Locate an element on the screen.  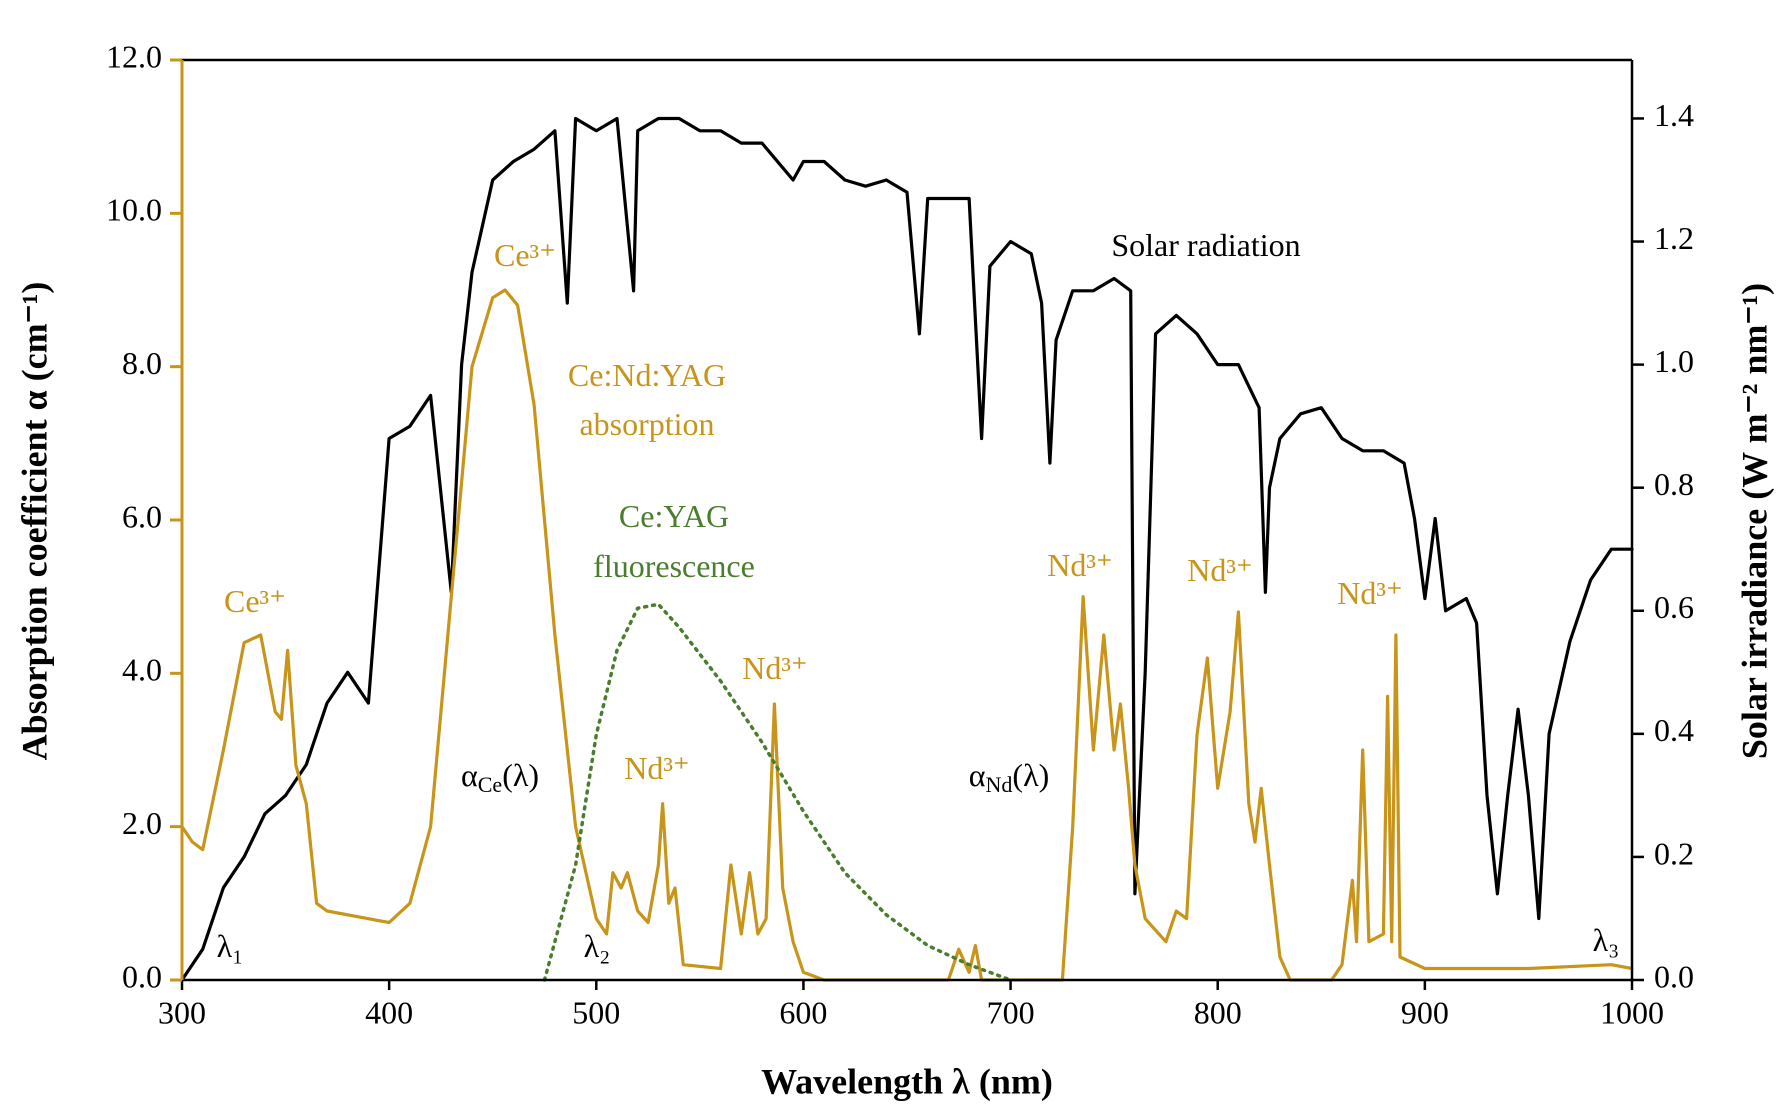
annotation: λ₃ is located at coordinates (1606, 940).